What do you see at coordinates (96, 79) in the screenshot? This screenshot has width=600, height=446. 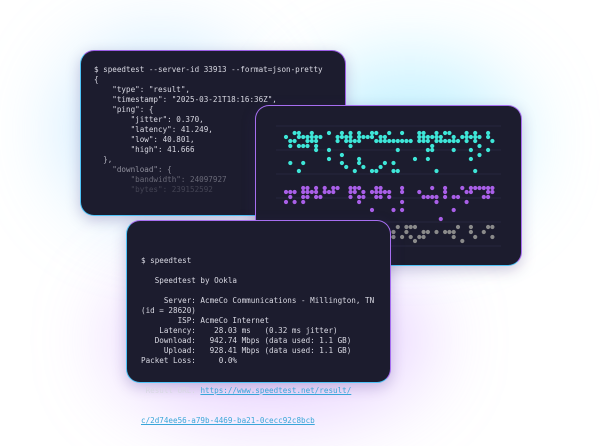 I see `json-line: {` at bounding box center [96, 79].